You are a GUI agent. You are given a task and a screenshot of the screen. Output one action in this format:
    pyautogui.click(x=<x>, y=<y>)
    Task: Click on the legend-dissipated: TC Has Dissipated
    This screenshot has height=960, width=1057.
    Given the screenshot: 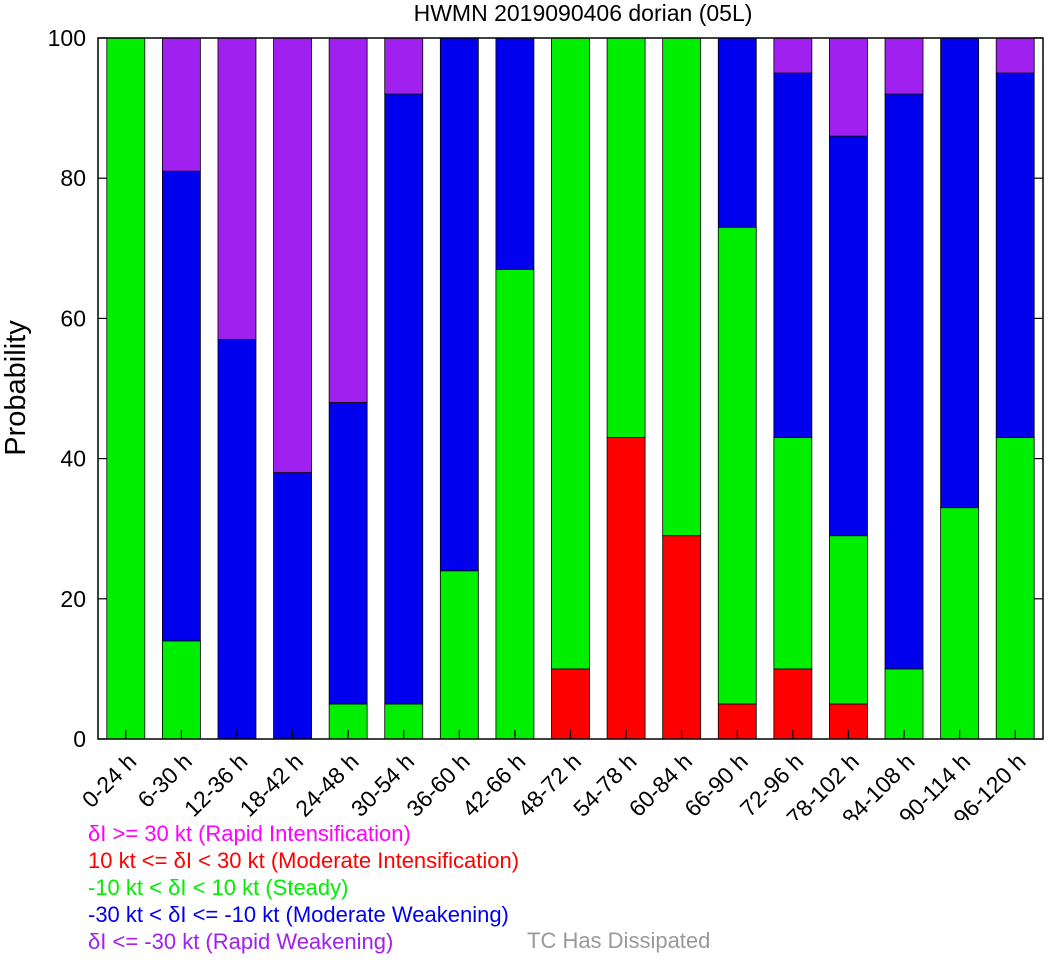 What is the action you would take?
    pyautogui.click(x=619, y=940)
    